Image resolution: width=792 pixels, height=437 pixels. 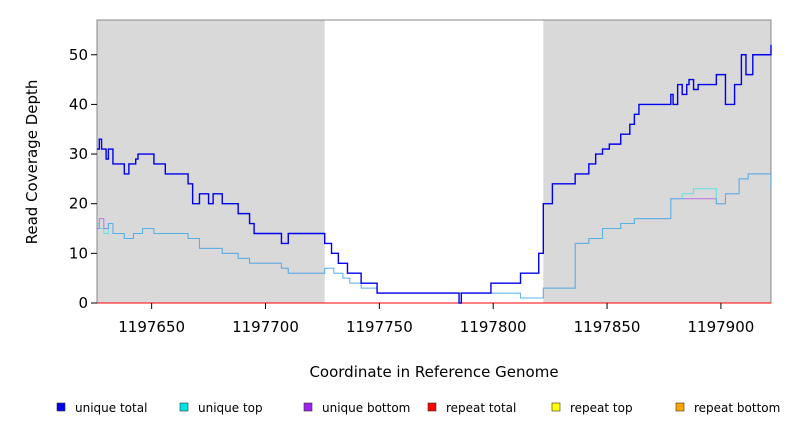 What do you see at coordinates (308, 407) in the screenshot?
I see `legend-swatch-unique-bottom` at bounding box center [308, 407].